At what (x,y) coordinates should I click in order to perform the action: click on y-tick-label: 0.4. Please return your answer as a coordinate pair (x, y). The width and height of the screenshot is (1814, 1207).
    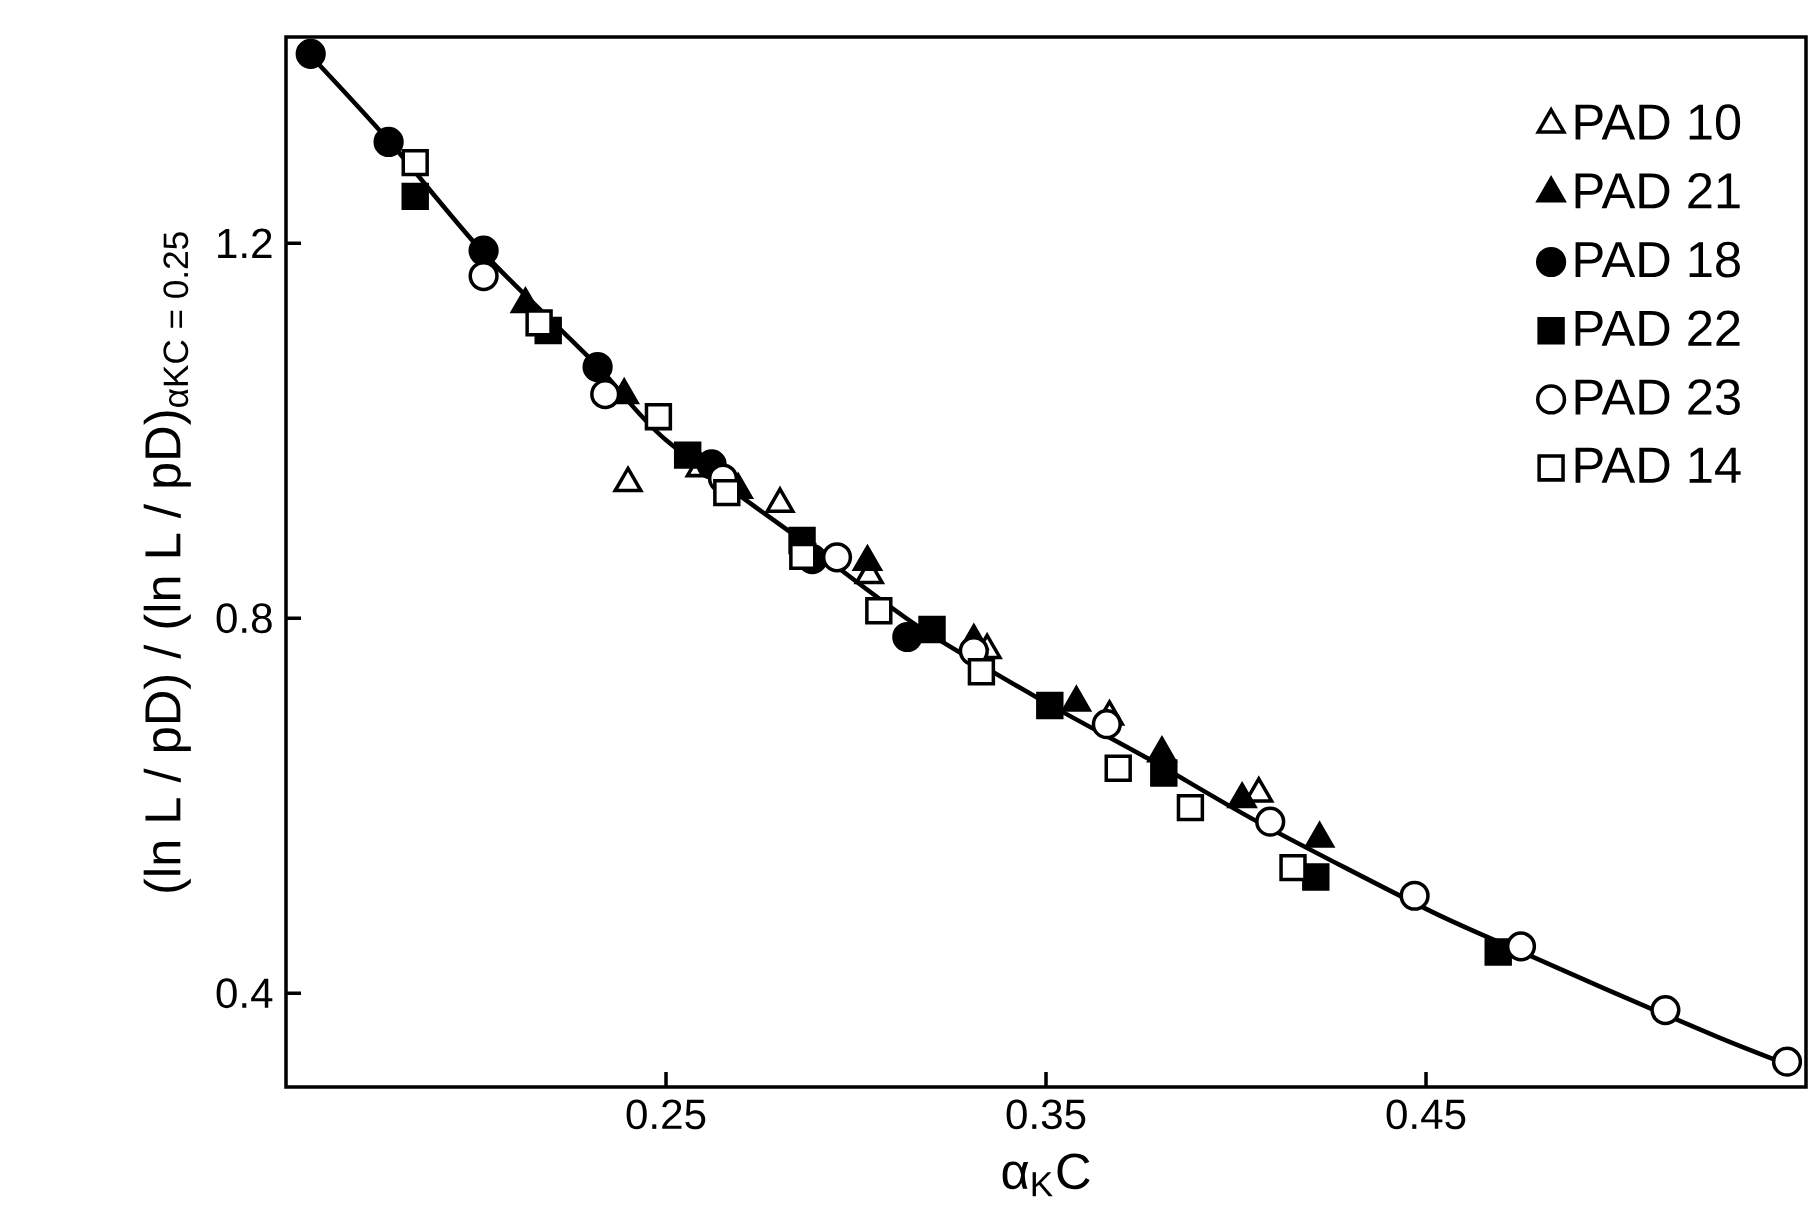
    Looking at the image, I should click on (244, 993).